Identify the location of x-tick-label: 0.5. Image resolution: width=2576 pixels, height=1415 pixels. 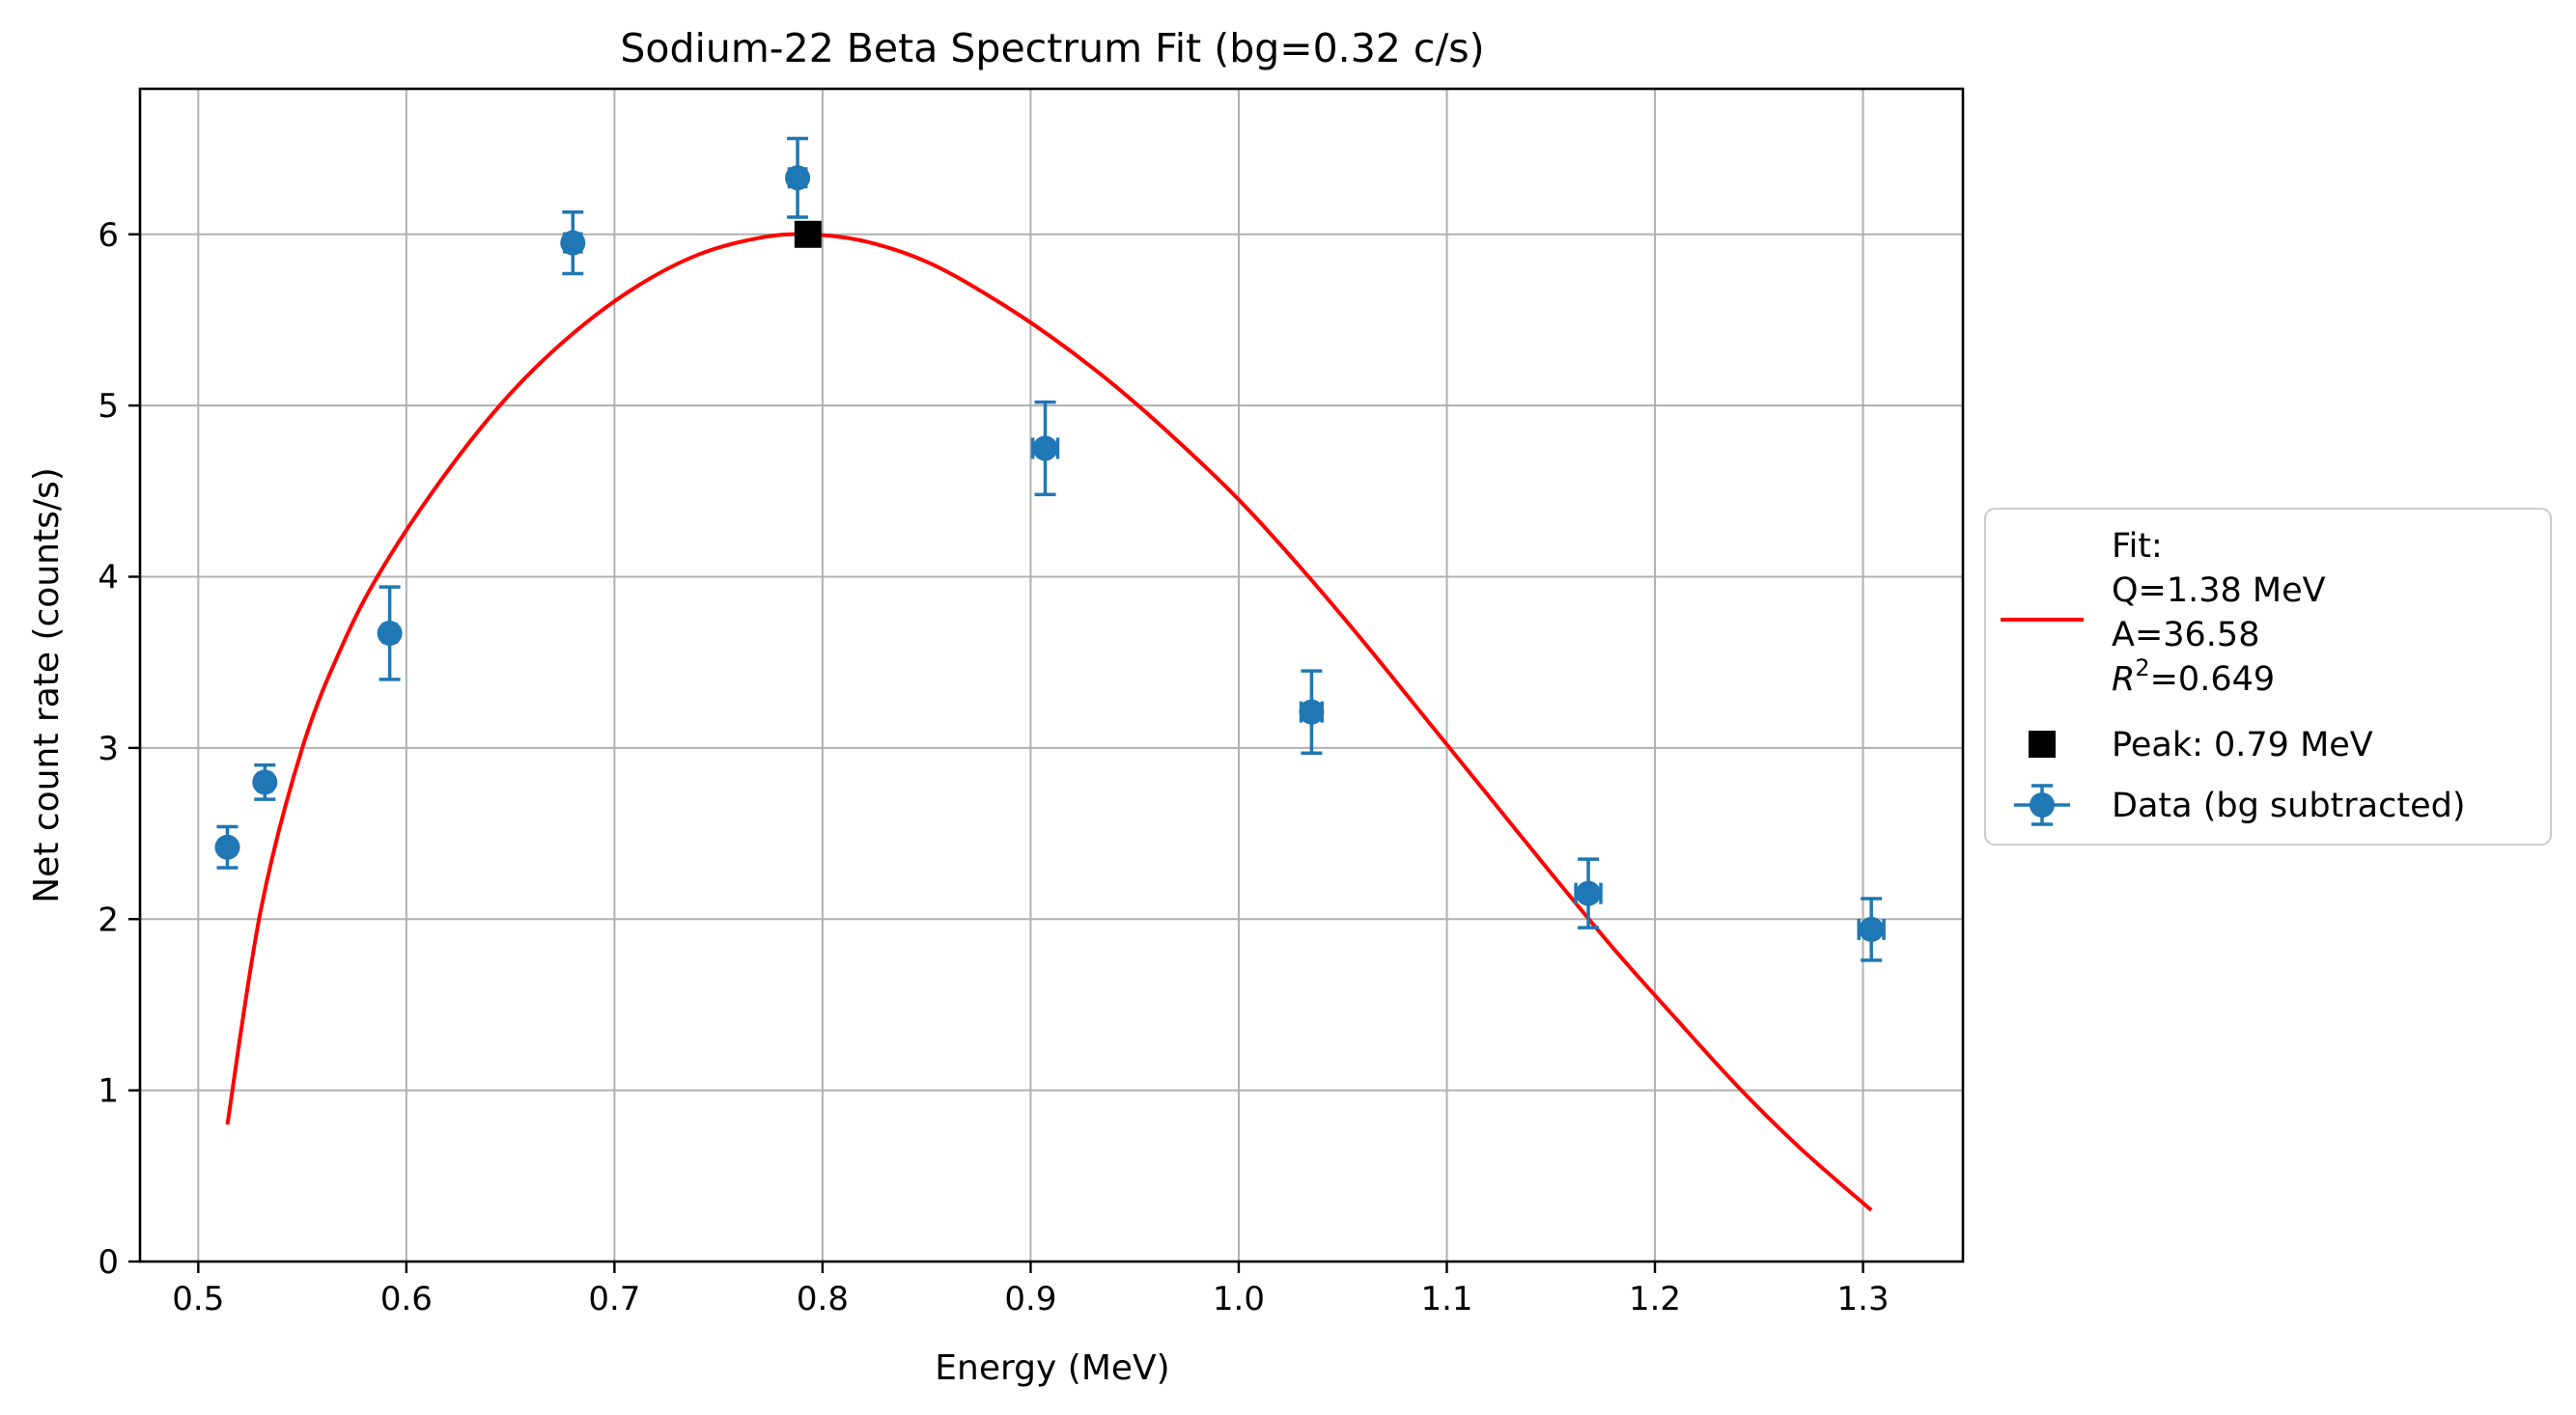
(198, 1299).